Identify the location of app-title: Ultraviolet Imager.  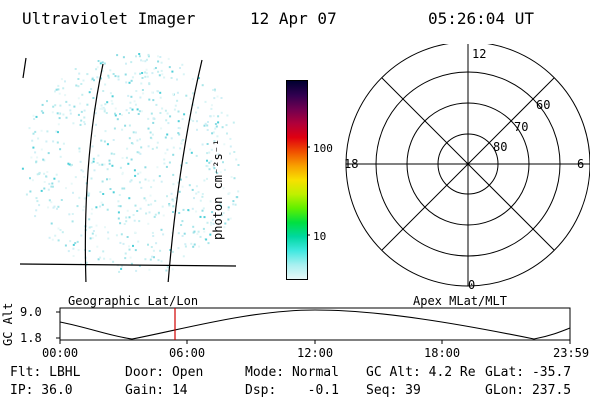
(109, 18).